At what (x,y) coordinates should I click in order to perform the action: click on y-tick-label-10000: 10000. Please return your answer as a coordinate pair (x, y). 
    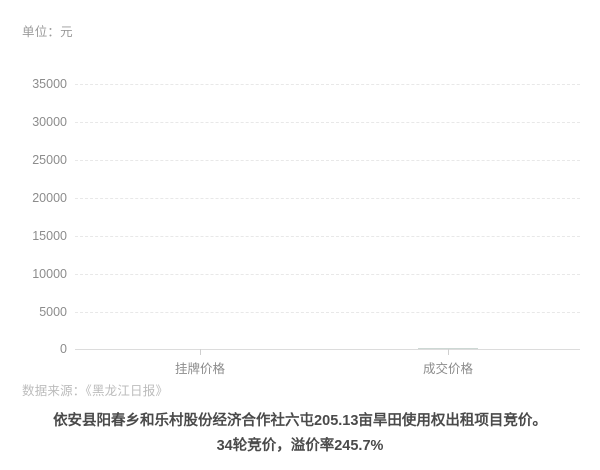
    Looking at the image, I should click on (49, 274).